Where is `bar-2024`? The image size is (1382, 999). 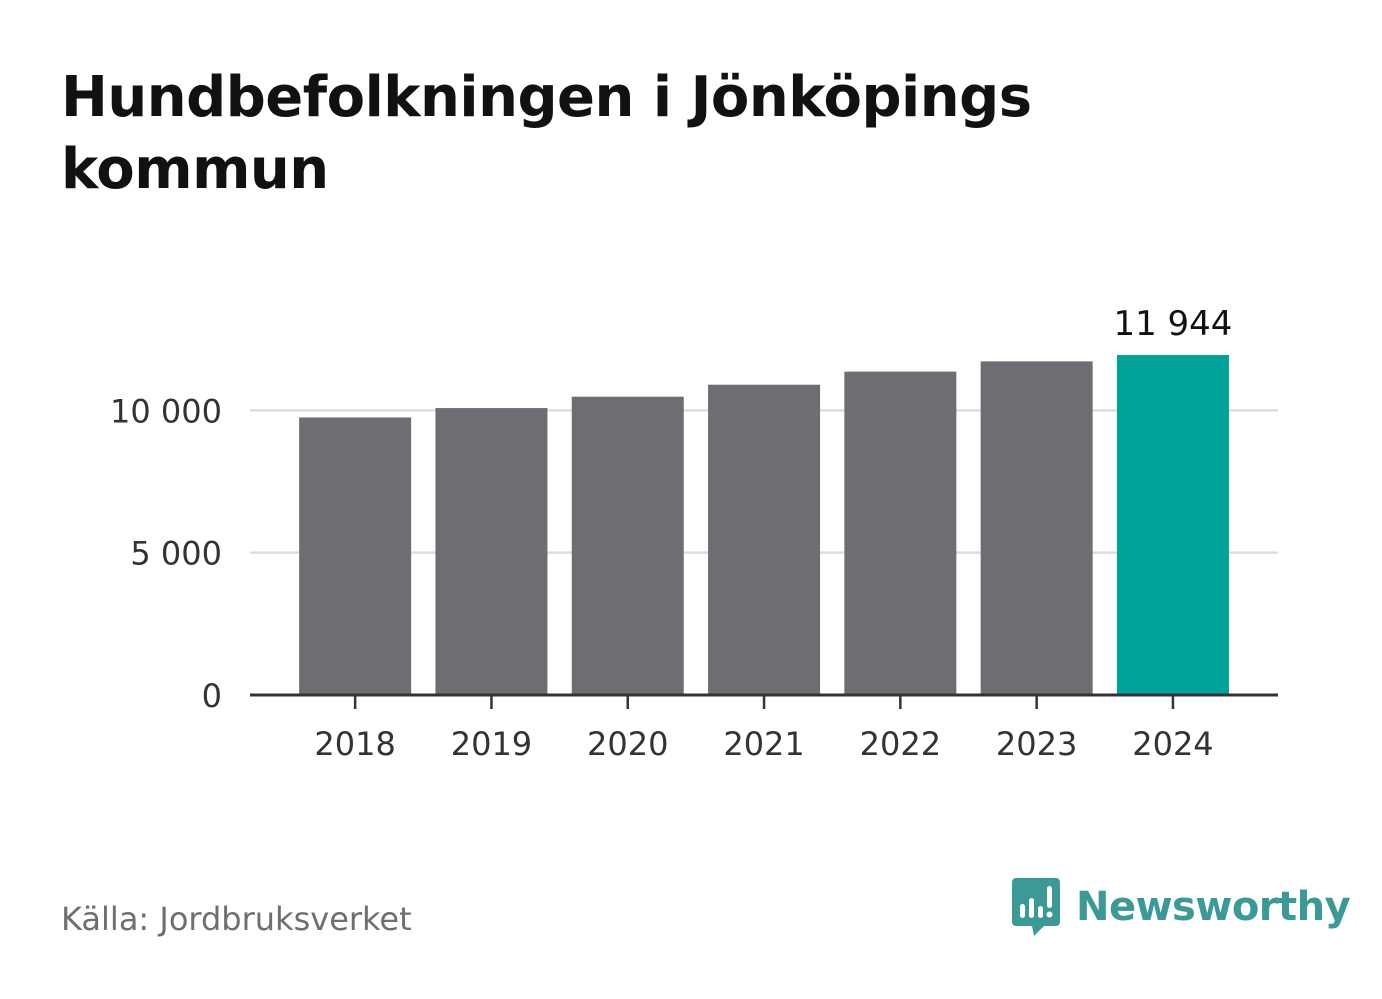
bar-2024 is located at coordinates (1172, 525).